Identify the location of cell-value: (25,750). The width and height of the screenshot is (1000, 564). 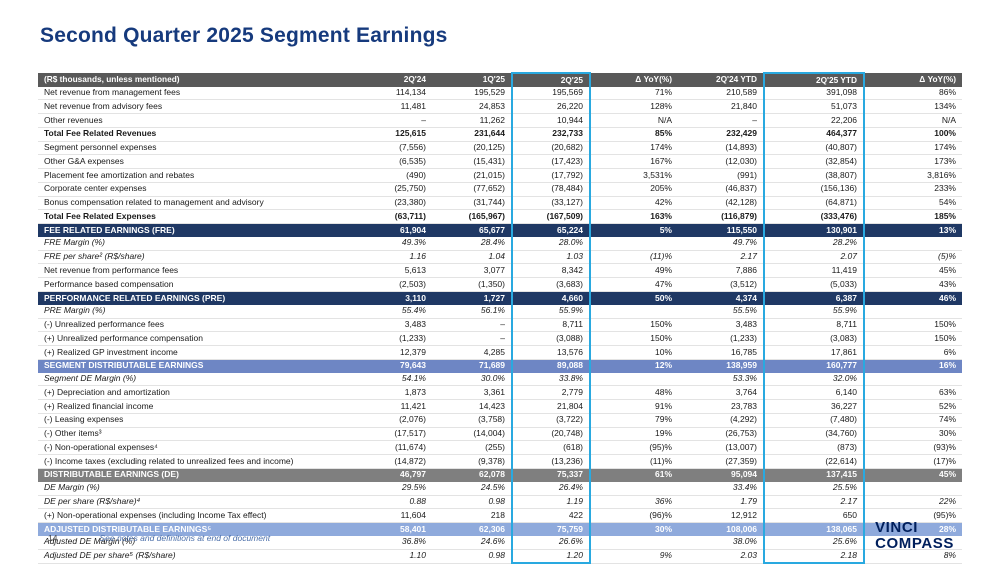
(394, 189).